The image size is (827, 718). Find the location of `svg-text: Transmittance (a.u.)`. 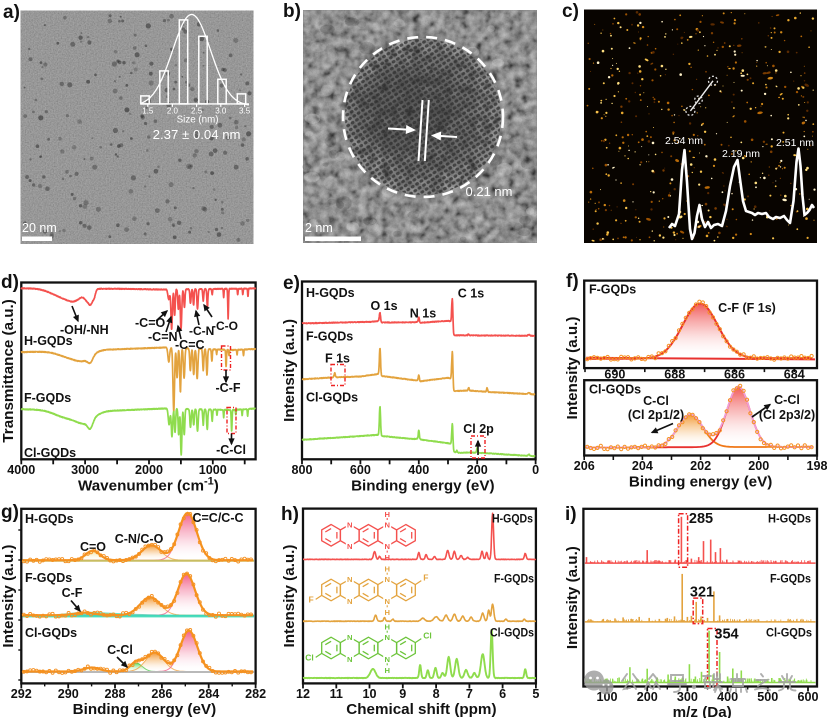

svg-text: Transmittance (a.u.) is located at coordinates (8, 370).